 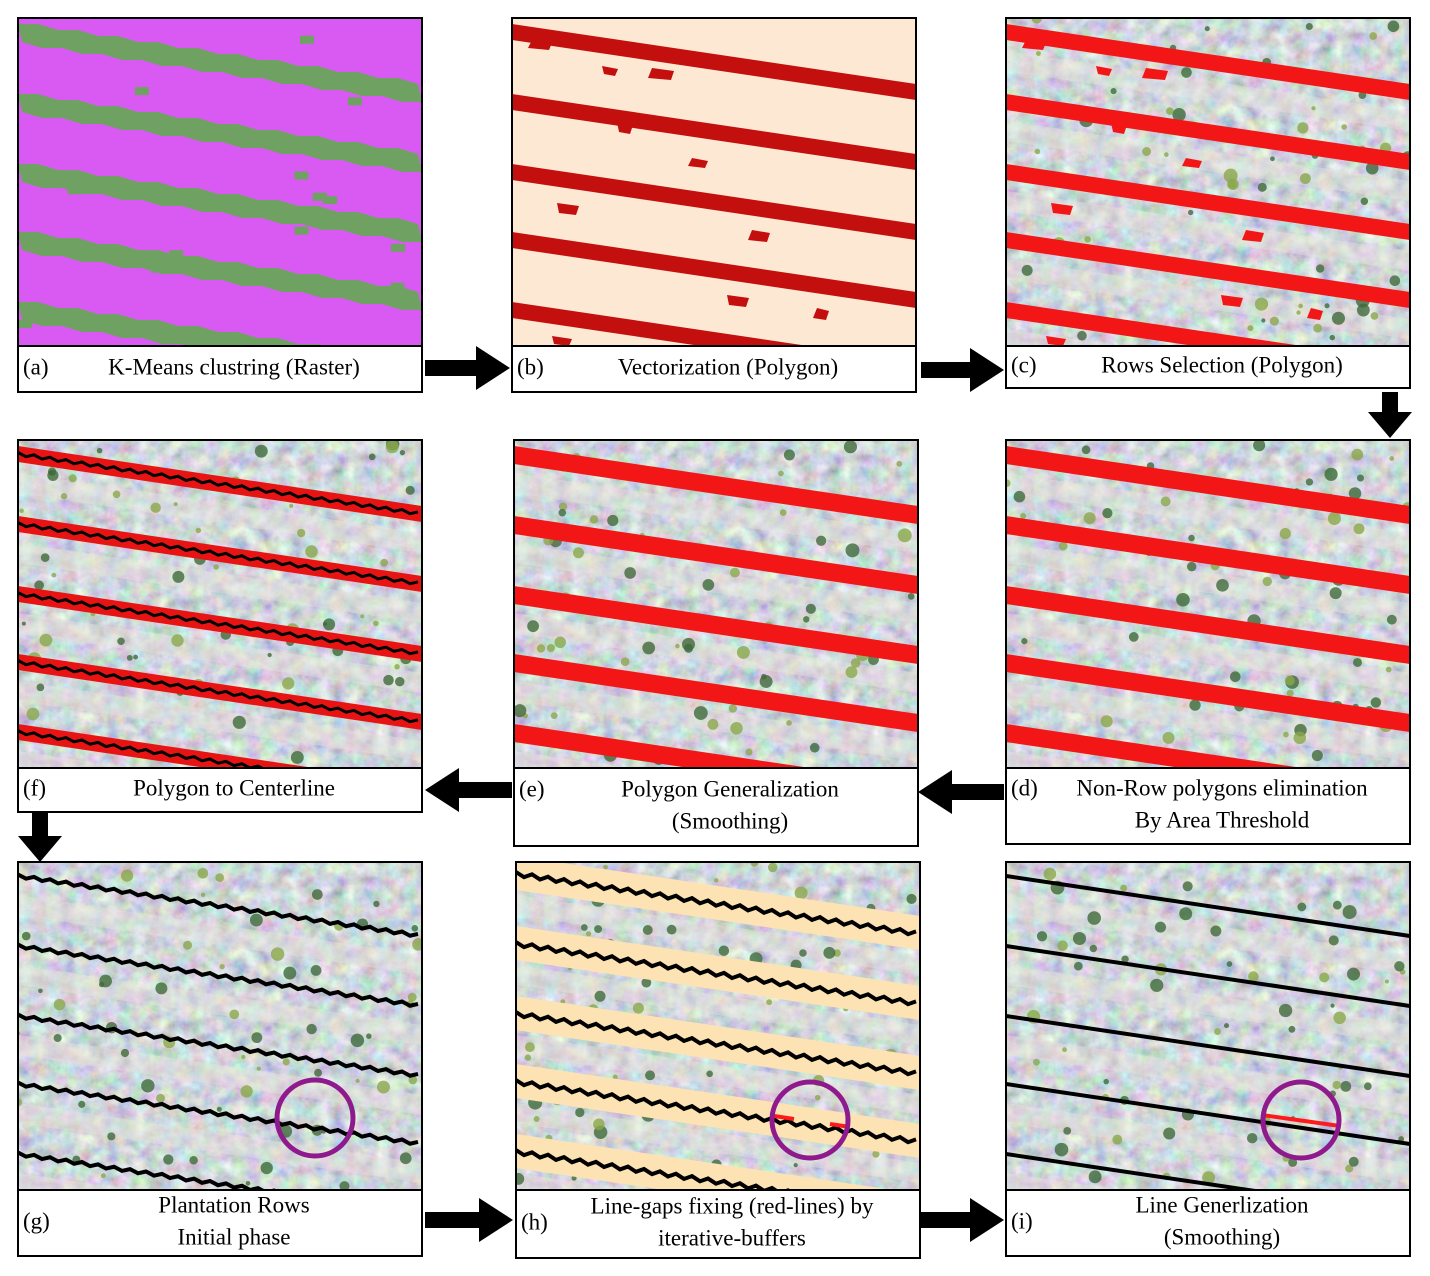 What do you see at coordinates (141, 91) in the screenshot?
I see `green-pixel` at bounding box center [141, 91].